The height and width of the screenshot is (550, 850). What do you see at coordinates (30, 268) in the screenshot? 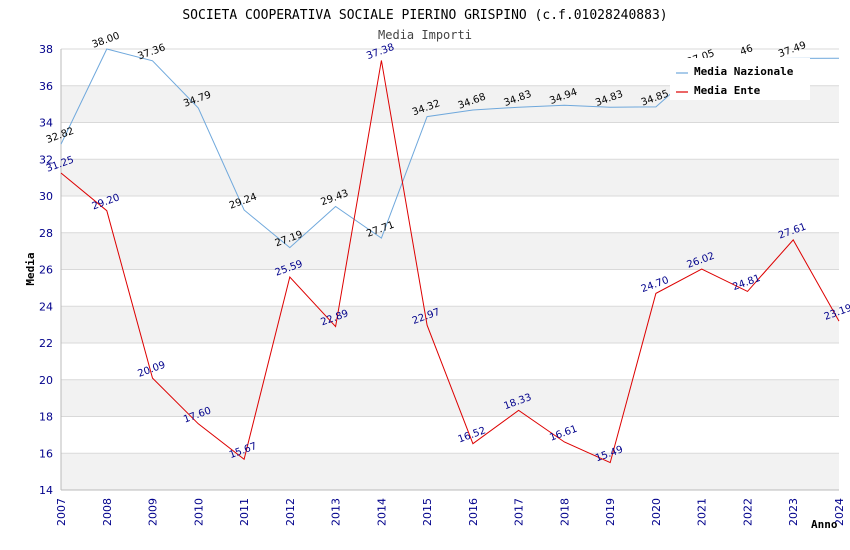
I see `y-axis-label: Media` at bounding box center [30, 268].